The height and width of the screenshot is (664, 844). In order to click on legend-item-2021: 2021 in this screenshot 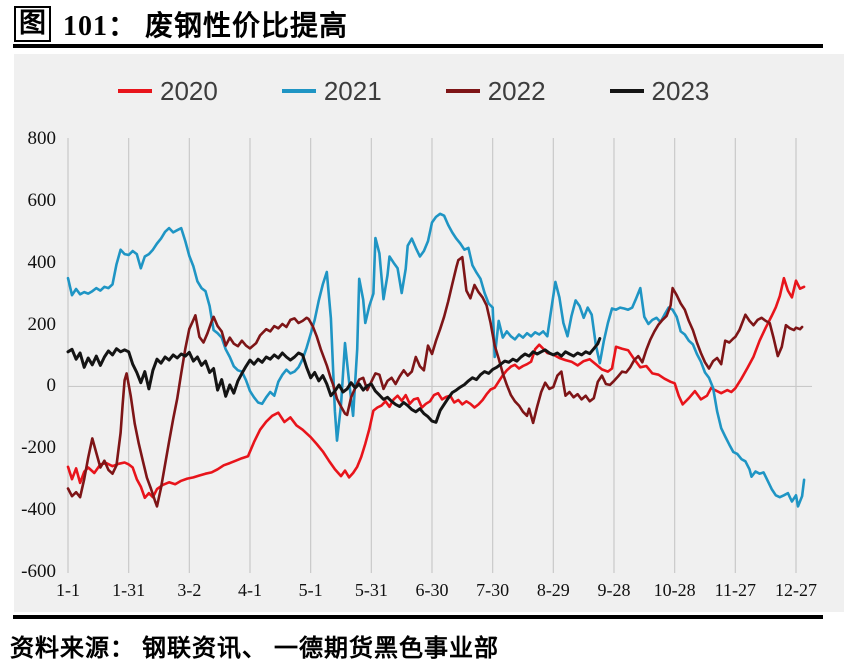, I will do `click(331, 91)`.